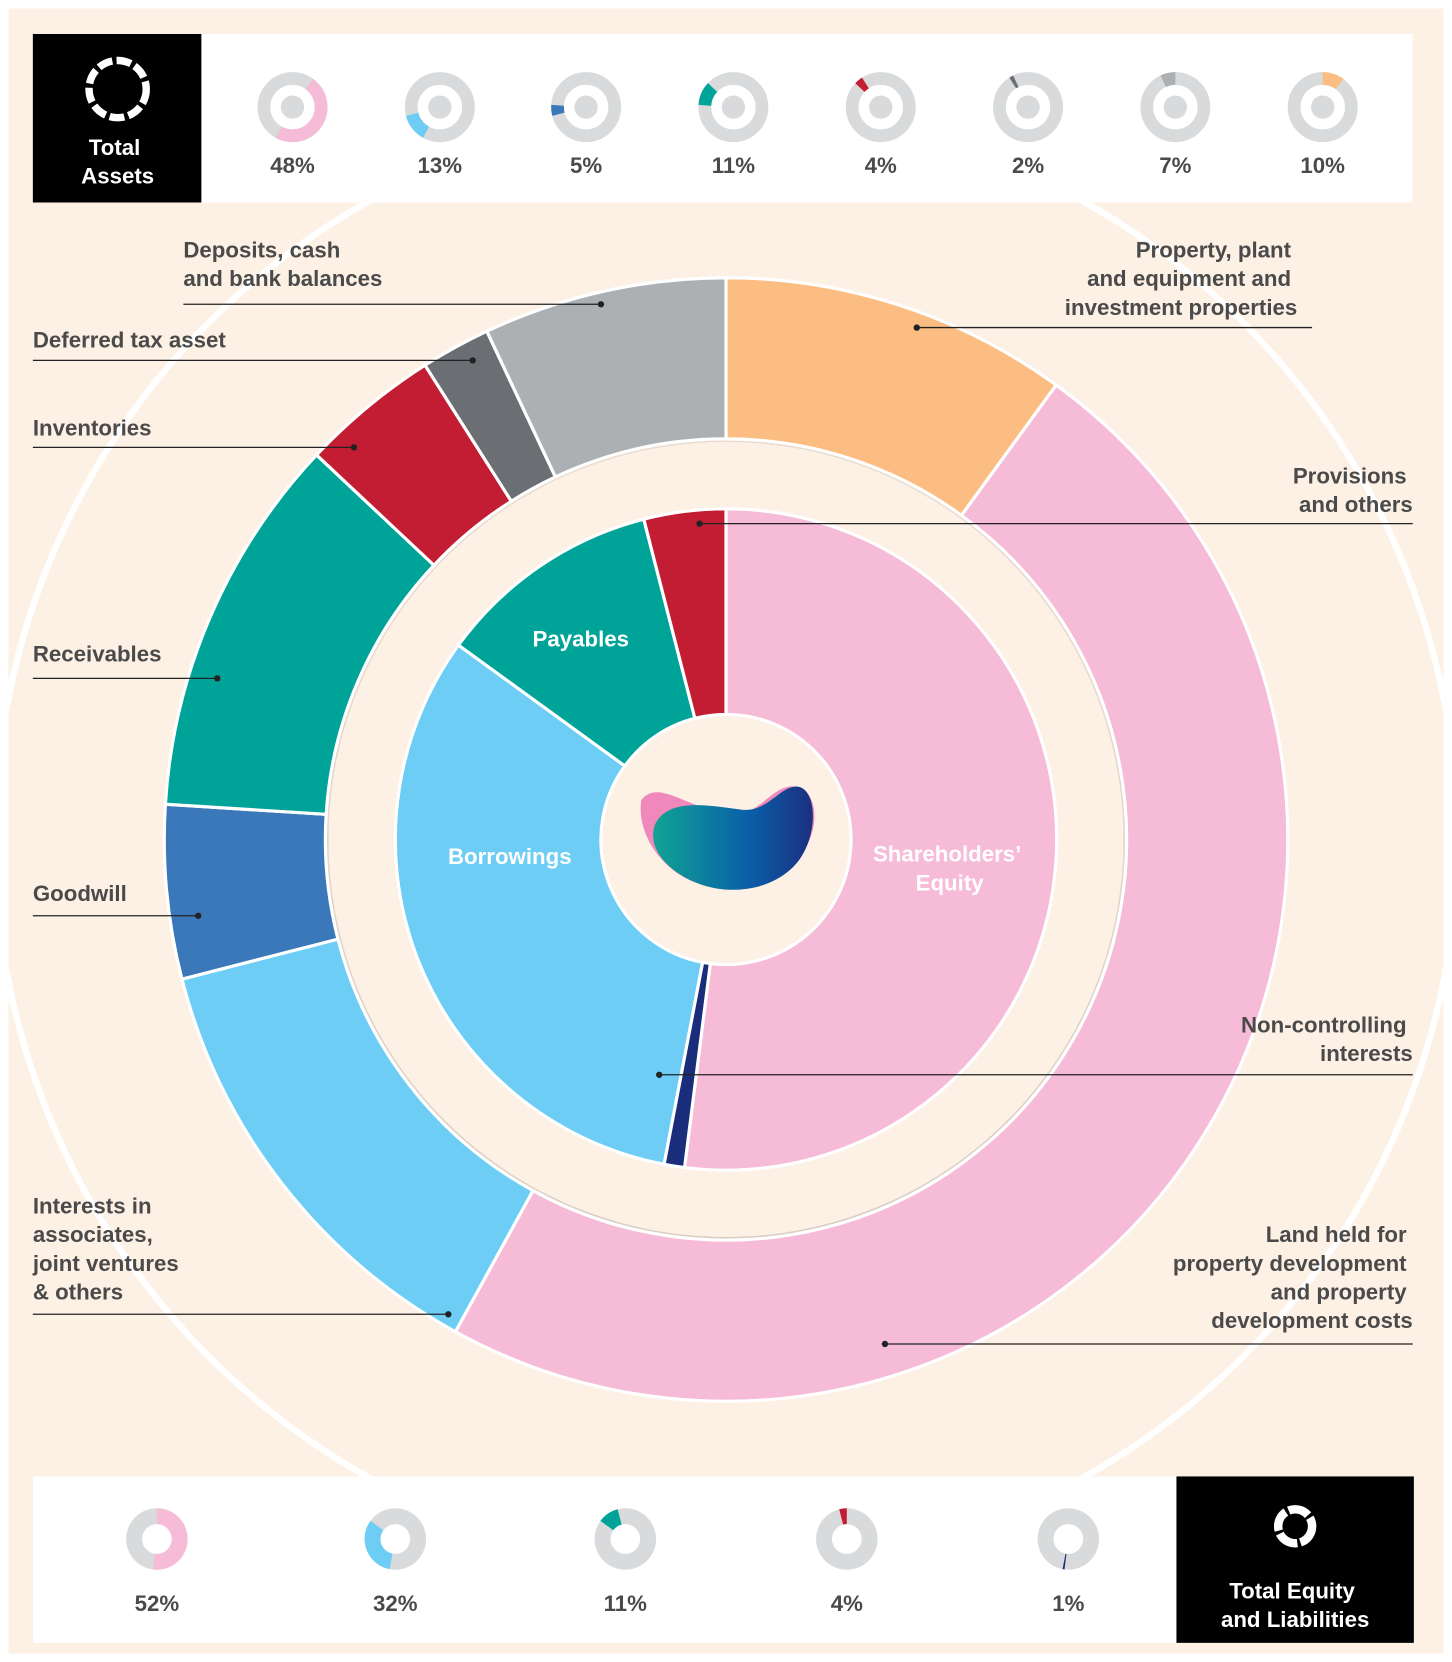  Describe the element at coordinates (395, 1603) in the screenshot. I see `value-label: 32%` at that location.